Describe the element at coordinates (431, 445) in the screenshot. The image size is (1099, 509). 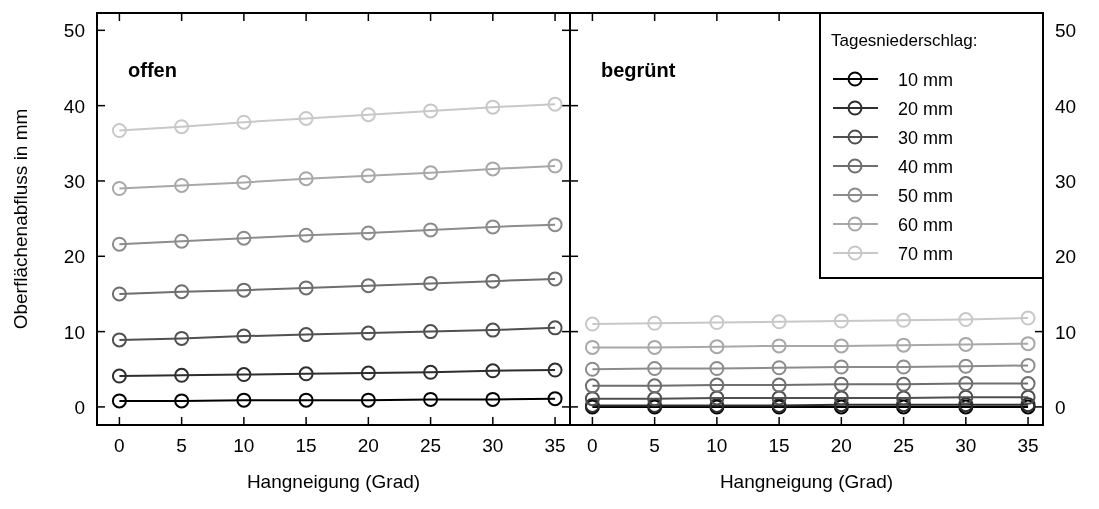
I see `x-tick-label: 25` at that location.